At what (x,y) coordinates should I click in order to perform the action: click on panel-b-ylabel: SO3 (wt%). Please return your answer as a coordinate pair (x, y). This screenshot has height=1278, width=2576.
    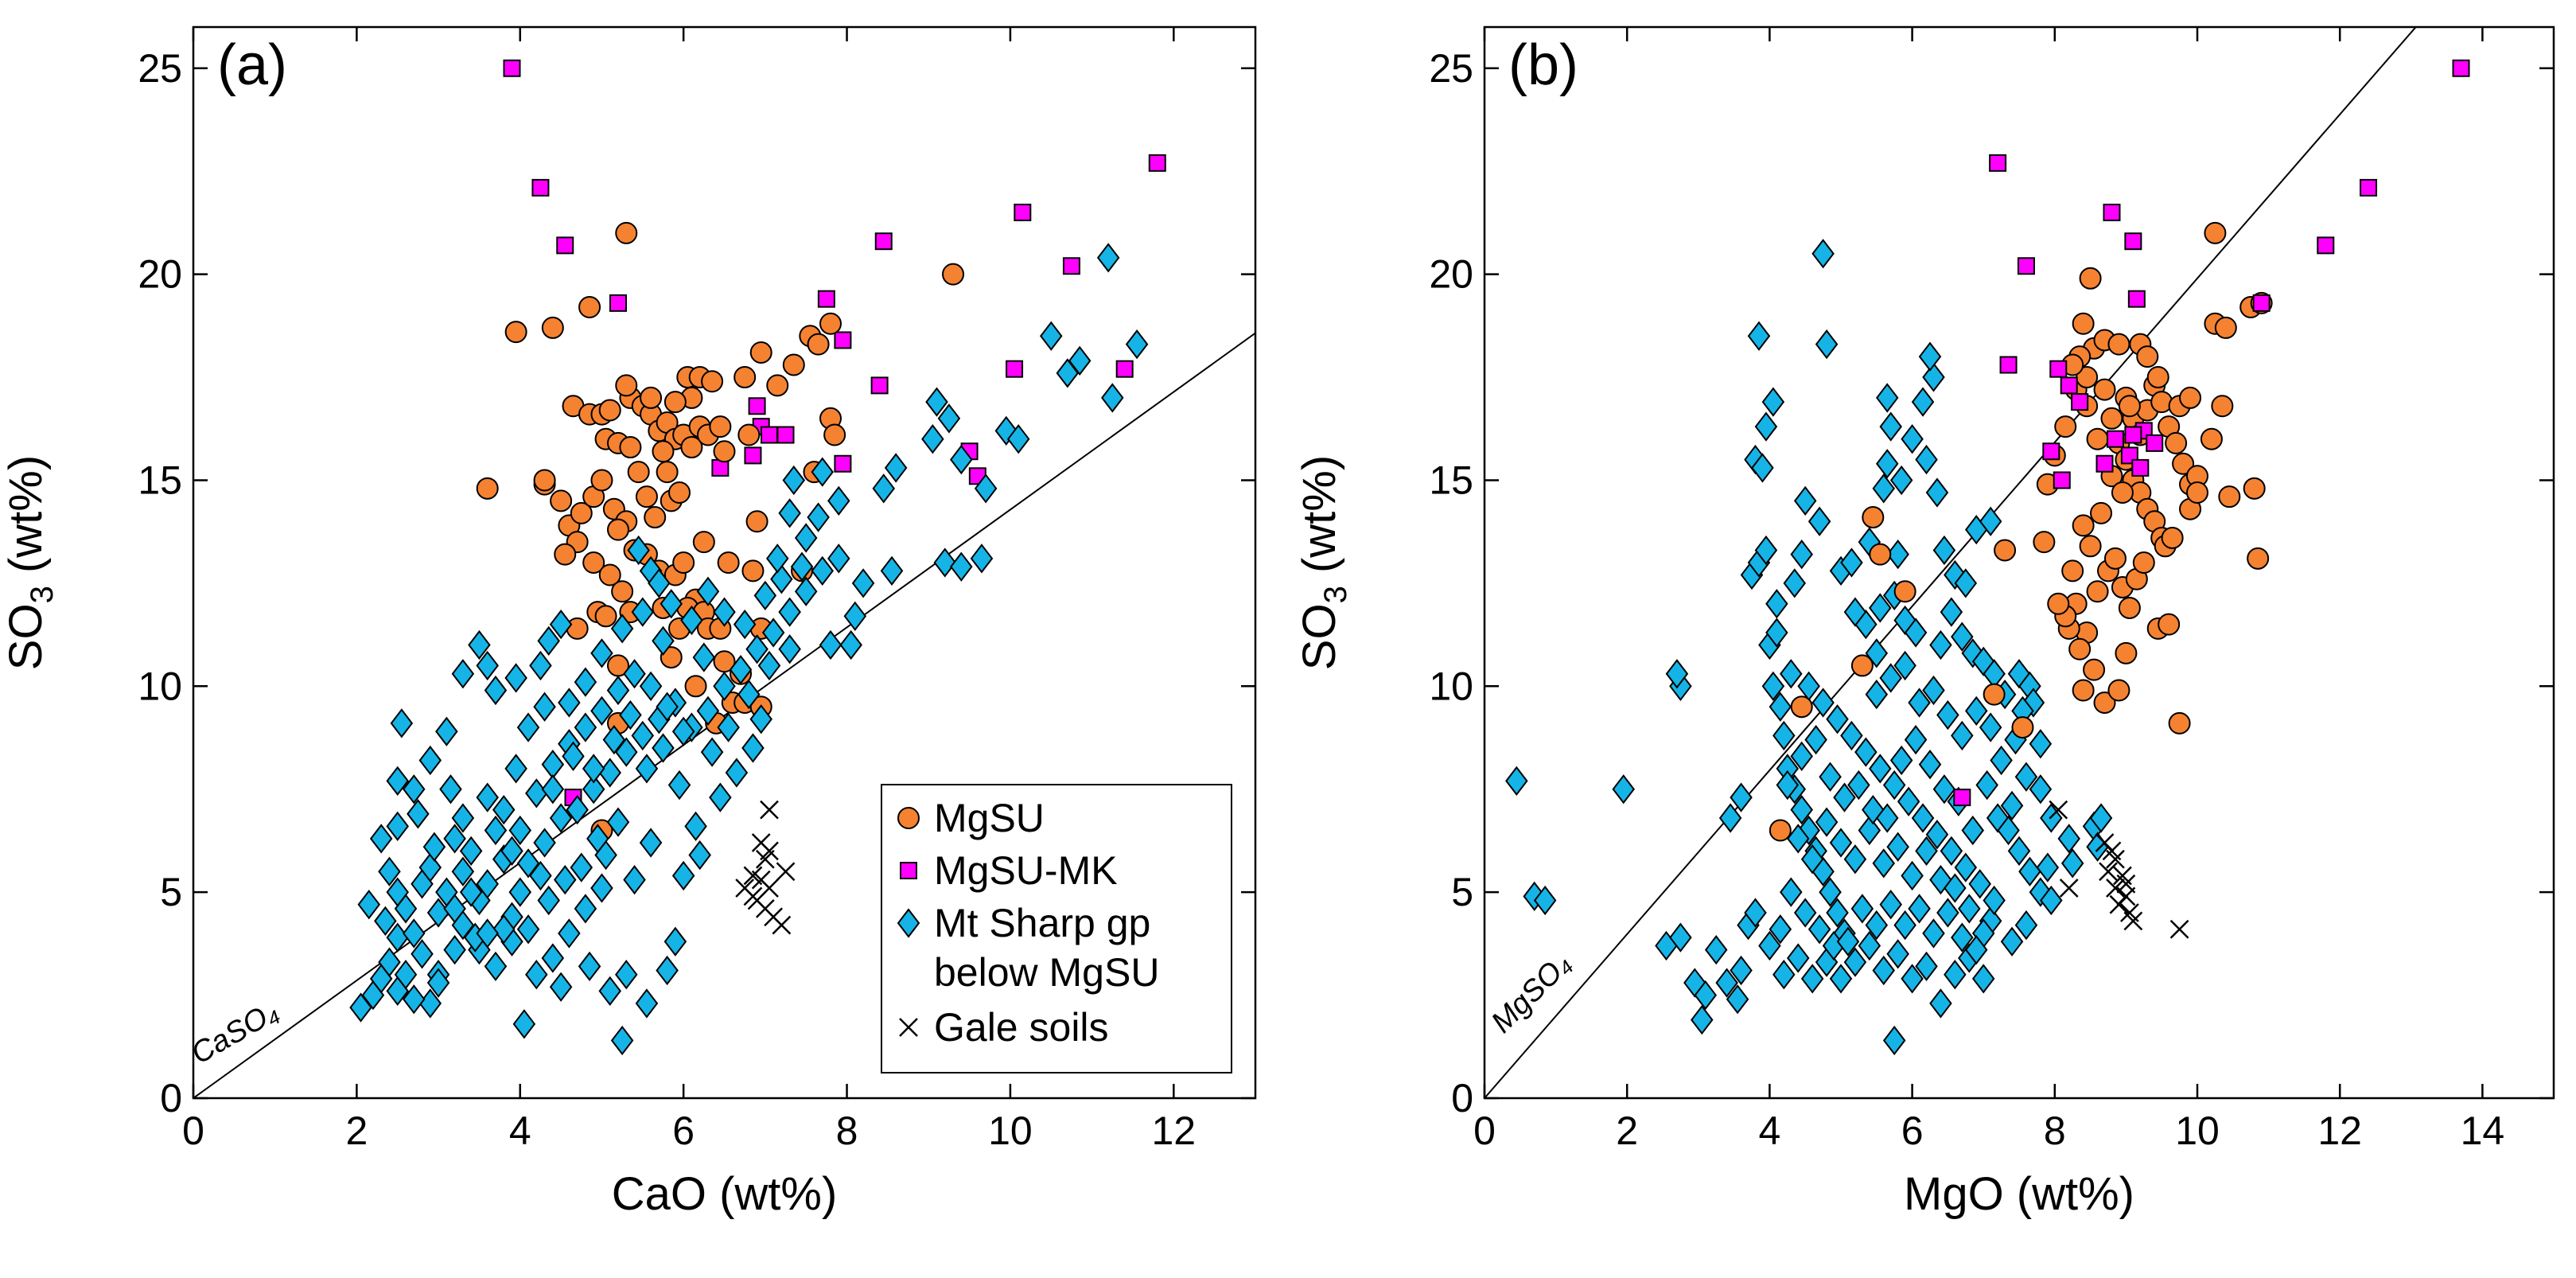
    Looking at the image, I should click on (1324, 562).